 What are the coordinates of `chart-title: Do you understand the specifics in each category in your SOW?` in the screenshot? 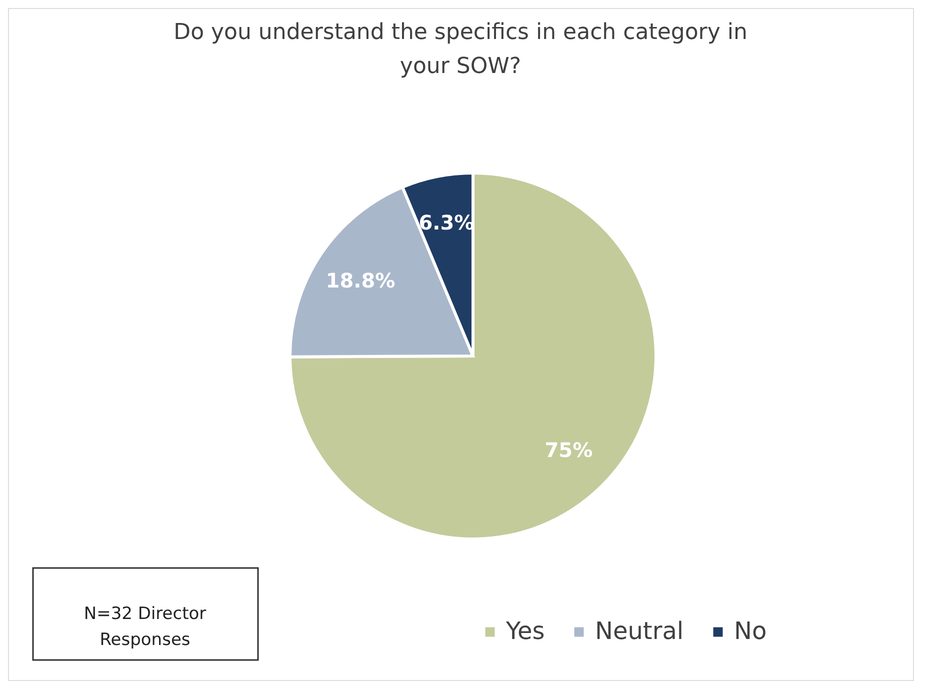 It's located at (461, 49).